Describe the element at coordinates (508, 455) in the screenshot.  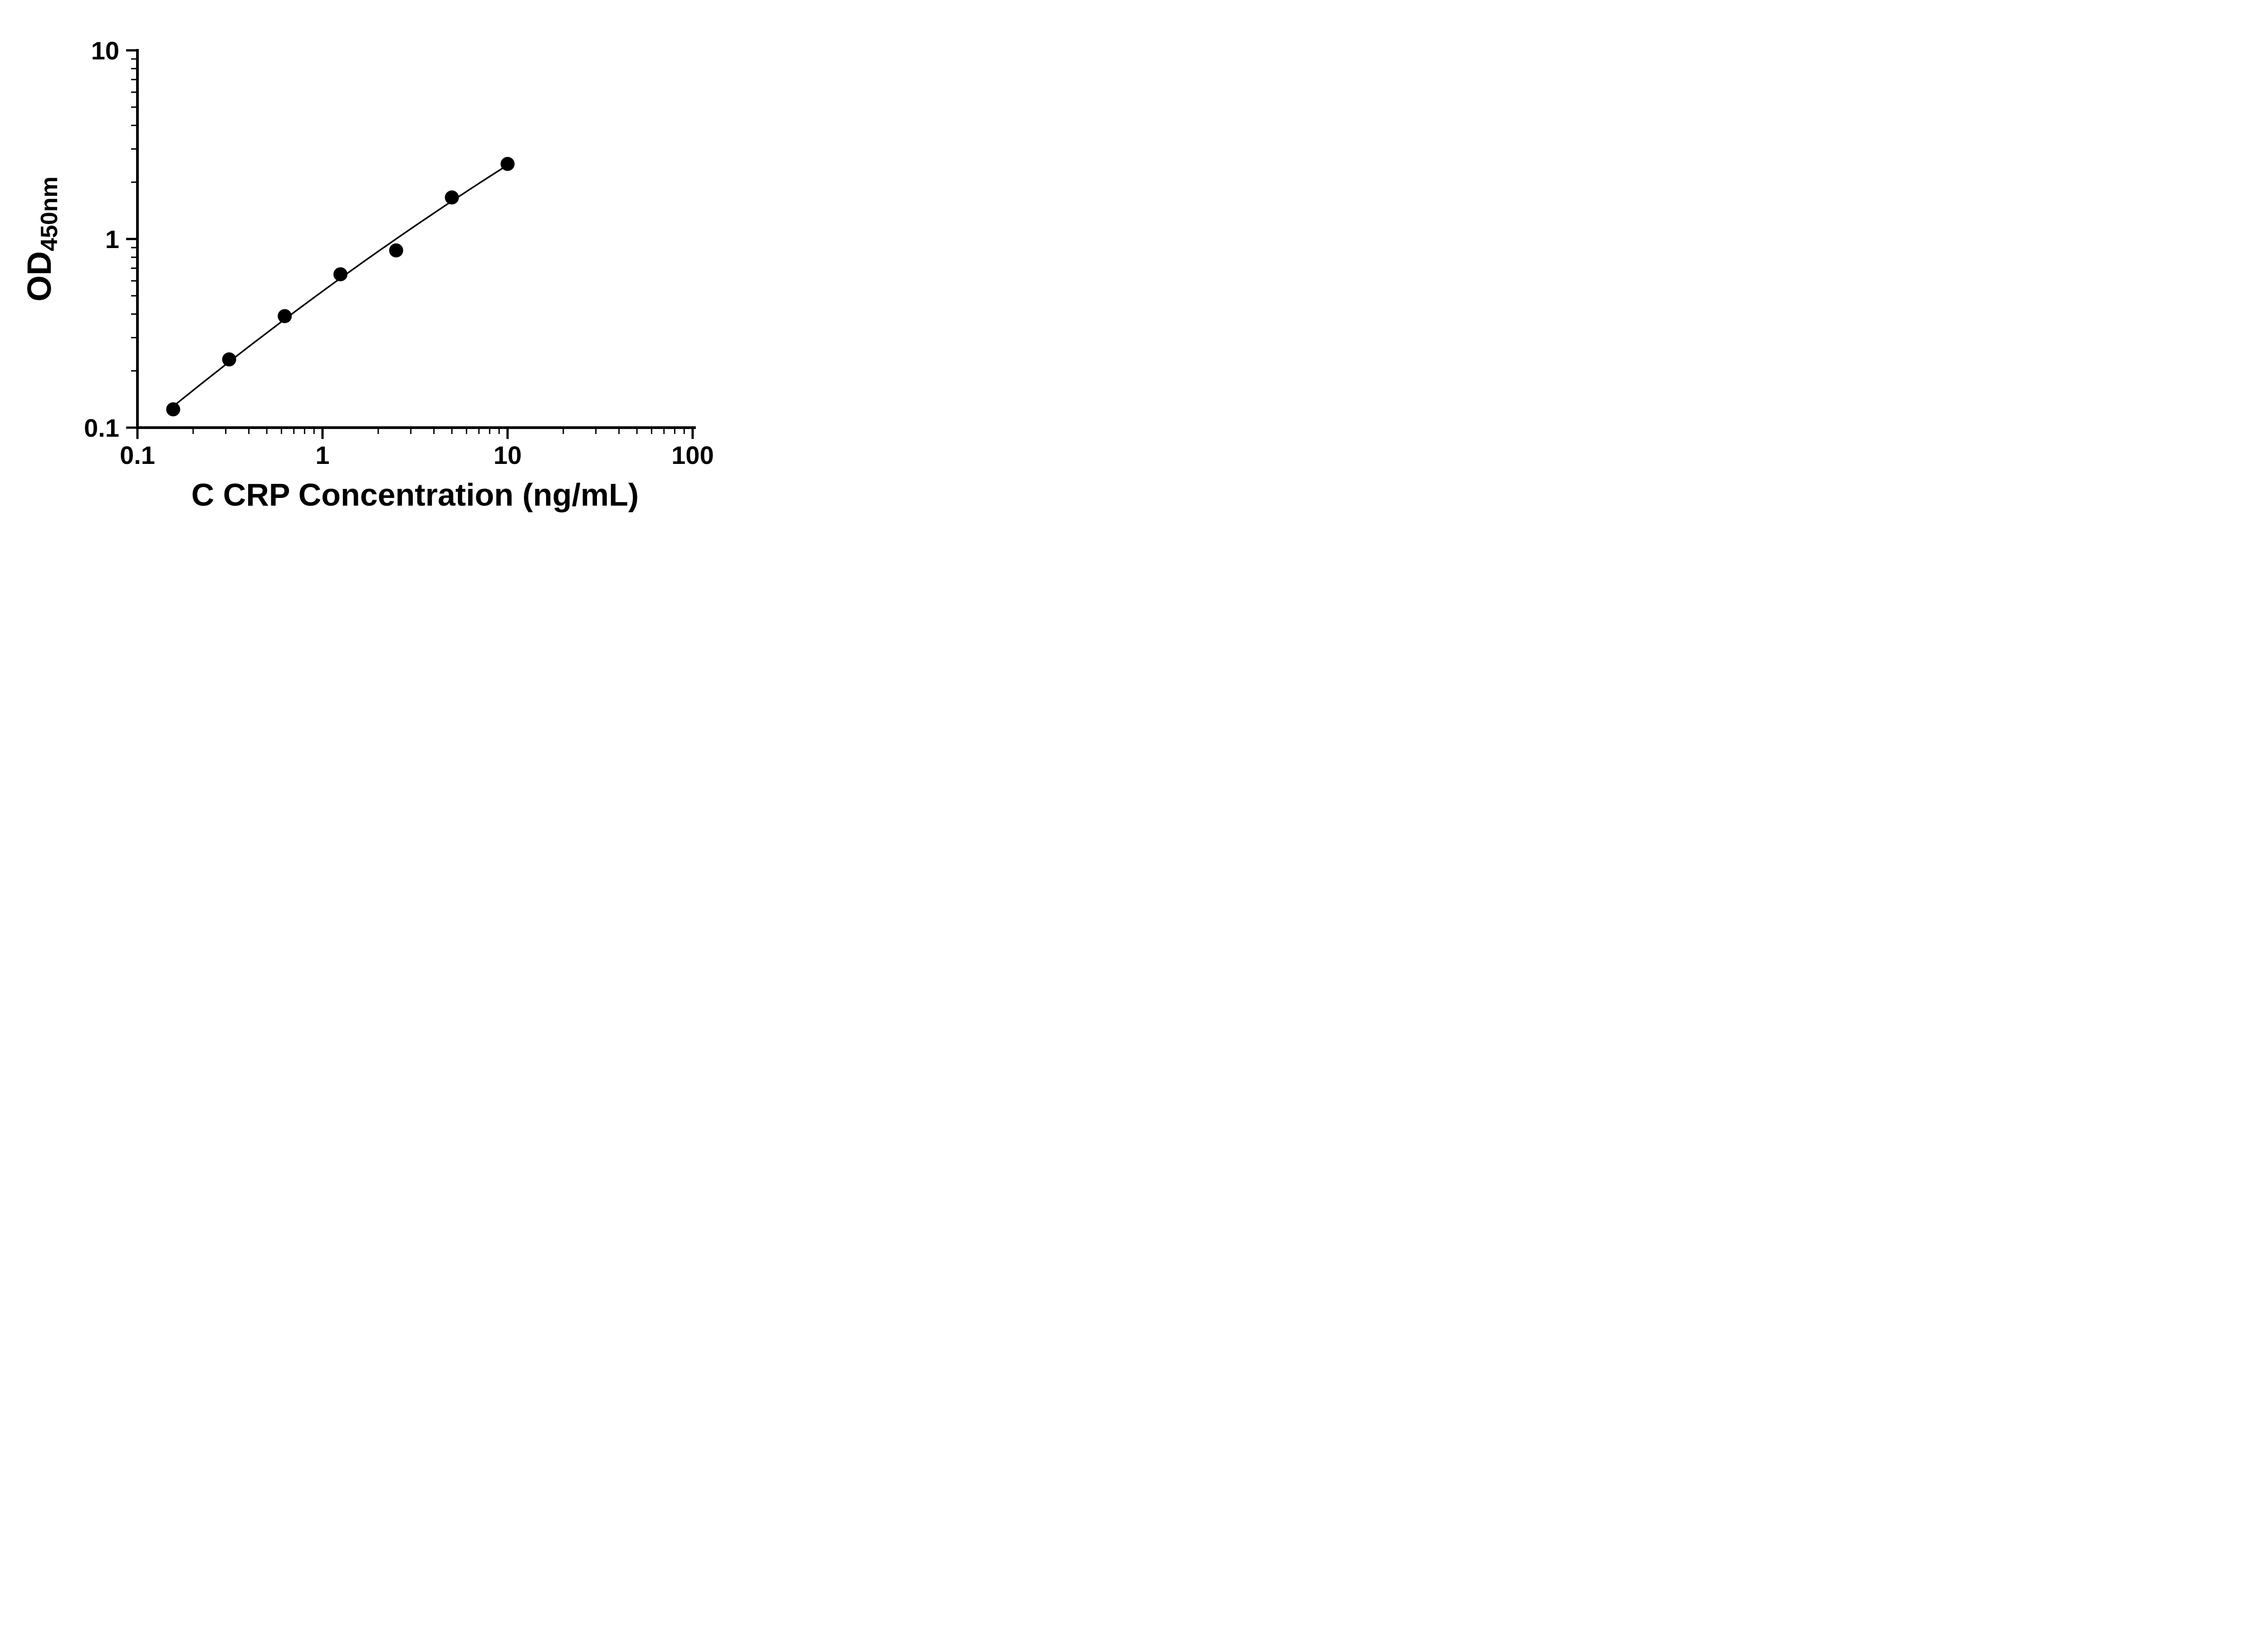
I see `x-tick-label: 10` at that location.